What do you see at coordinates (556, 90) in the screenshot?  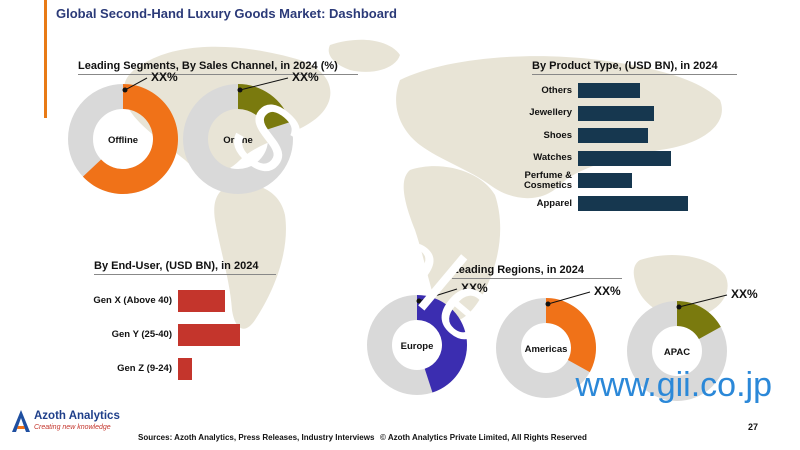 I see `product-type-label: Others` at bounding box center [556, 90].